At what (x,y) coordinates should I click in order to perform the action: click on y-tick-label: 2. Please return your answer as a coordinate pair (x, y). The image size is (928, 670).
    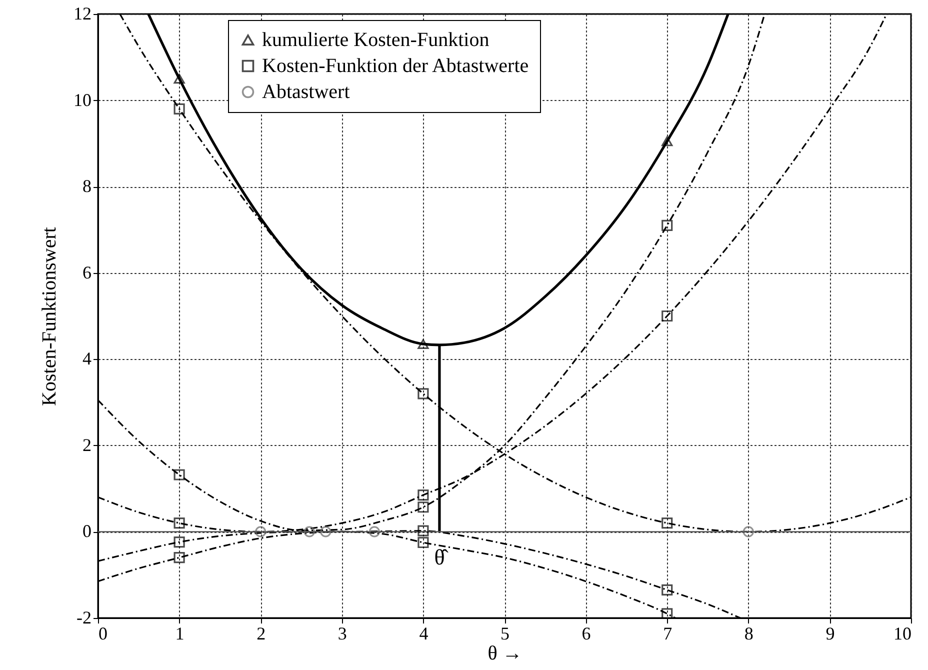
    Looking at the image, I should click on (87, 444).